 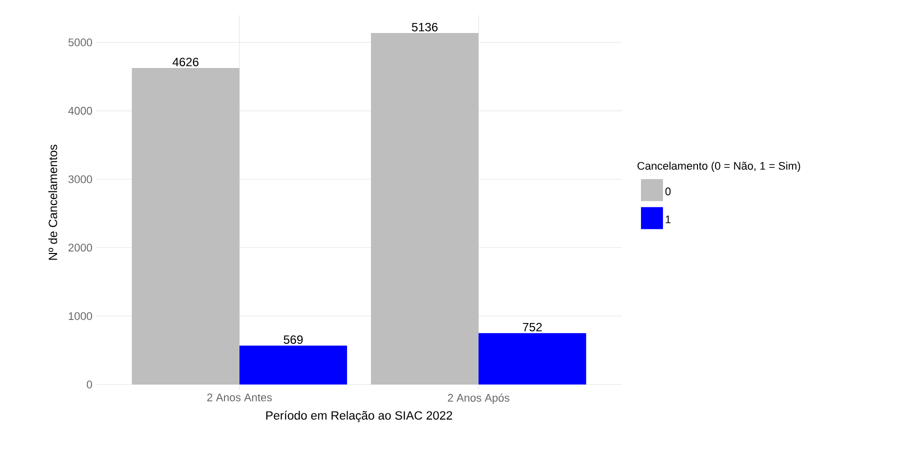 I want to click on y-tick-label: 3000, so click(x=80, y=179).